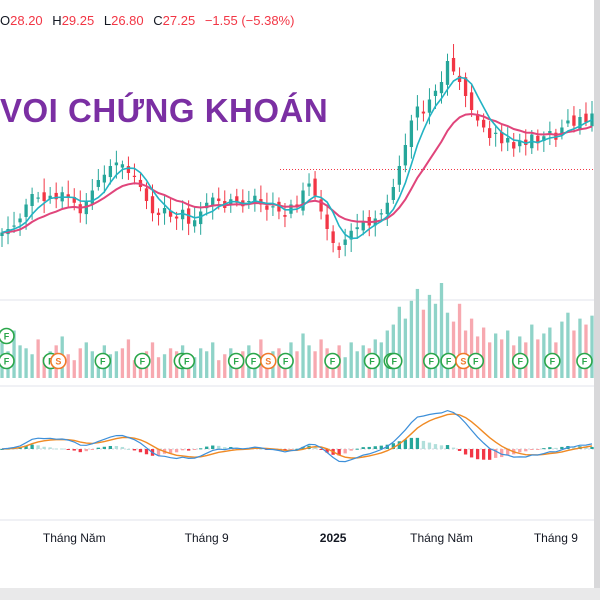  I want to click on open-value: 28.20, so click(26, 20).